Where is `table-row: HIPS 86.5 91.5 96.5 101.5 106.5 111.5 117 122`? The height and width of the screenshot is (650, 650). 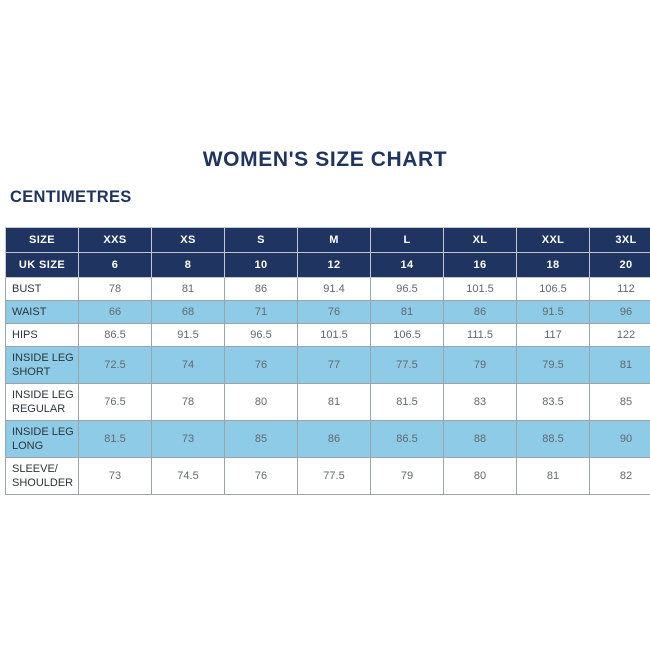 table-row: HIPS 86.5 91.5 96.5 101.5 106.5 111.5 117 122 is located at coordinates (327, 335).